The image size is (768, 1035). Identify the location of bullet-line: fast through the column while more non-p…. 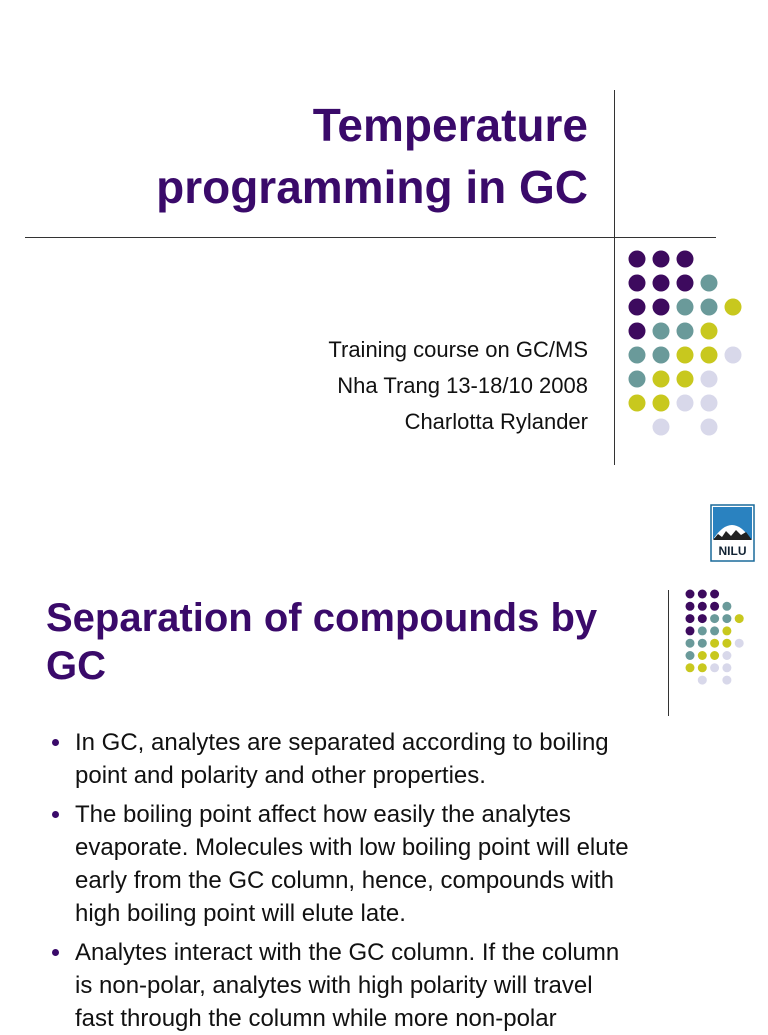
(316, 1018).